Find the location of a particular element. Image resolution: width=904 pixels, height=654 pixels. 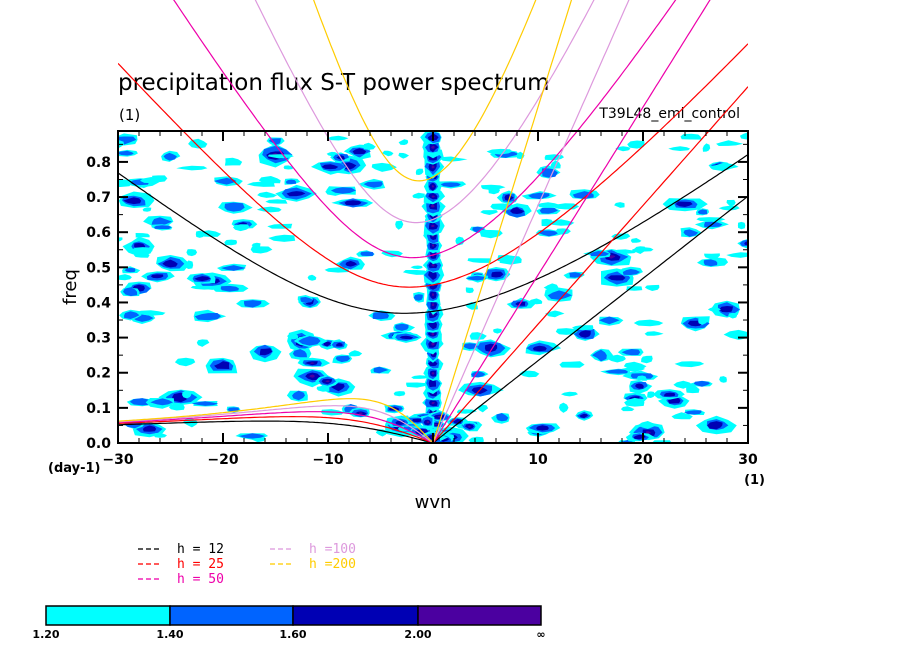

legend-item: h =100 is located at coordinates (313, 549).